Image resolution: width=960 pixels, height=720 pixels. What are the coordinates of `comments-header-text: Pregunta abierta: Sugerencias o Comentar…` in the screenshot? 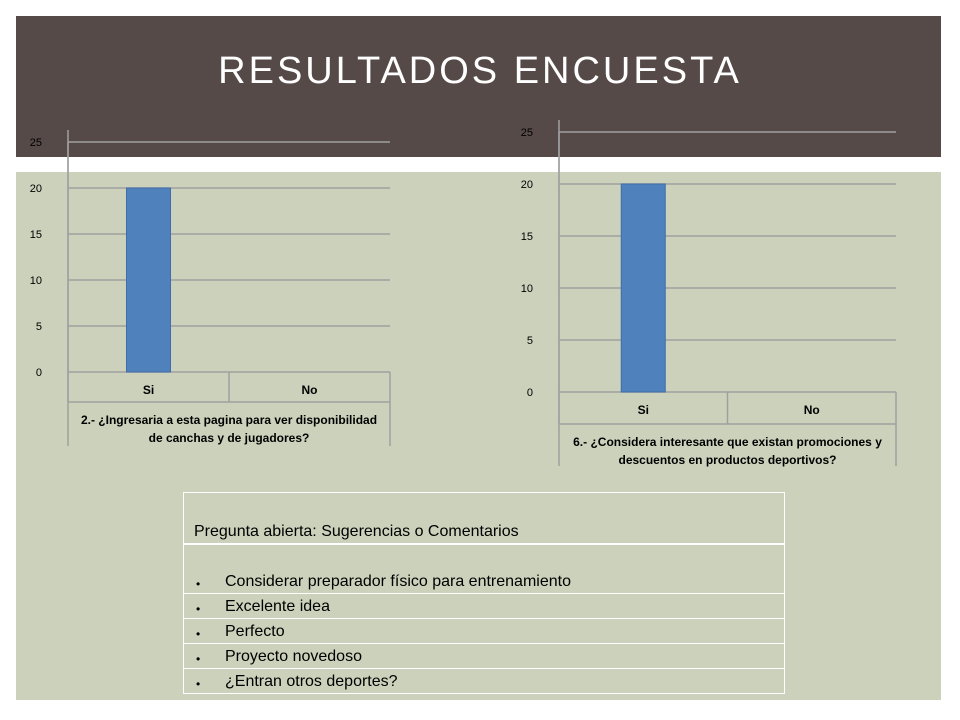 It's located at (356, 531).